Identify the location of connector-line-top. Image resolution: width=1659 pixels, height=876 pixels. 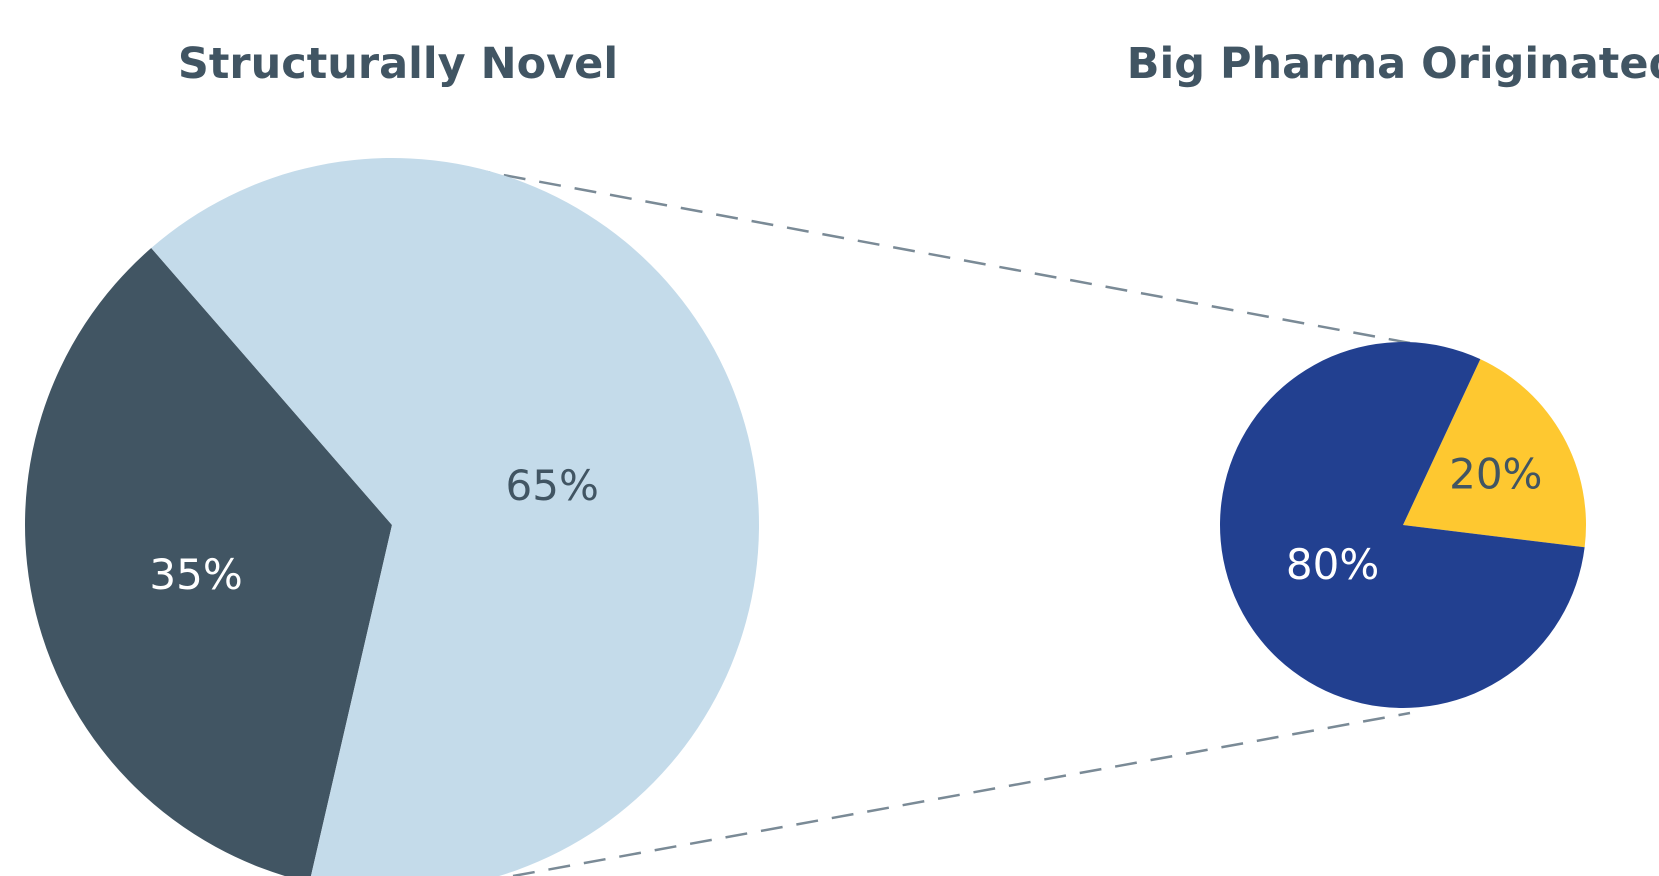
(921, 252).